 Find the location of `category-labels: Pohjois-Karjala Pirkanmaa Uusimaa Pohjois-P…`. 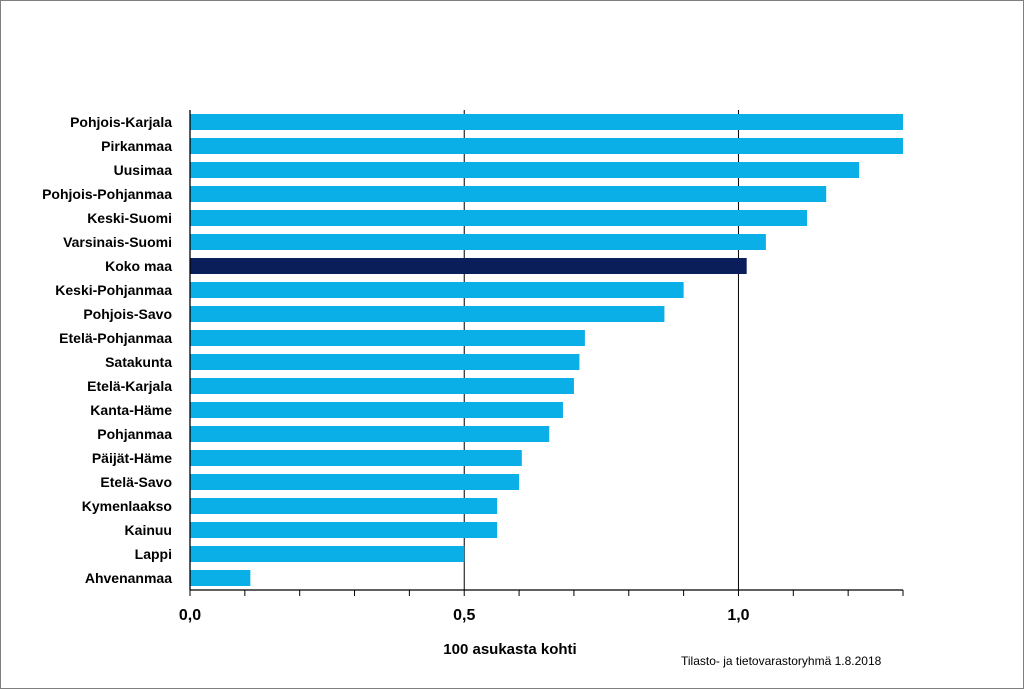

category-labels: Pohjois-Karjala Pirkanmaa Uusimaa Pohjois-P… is located at coordinates (107, 350).